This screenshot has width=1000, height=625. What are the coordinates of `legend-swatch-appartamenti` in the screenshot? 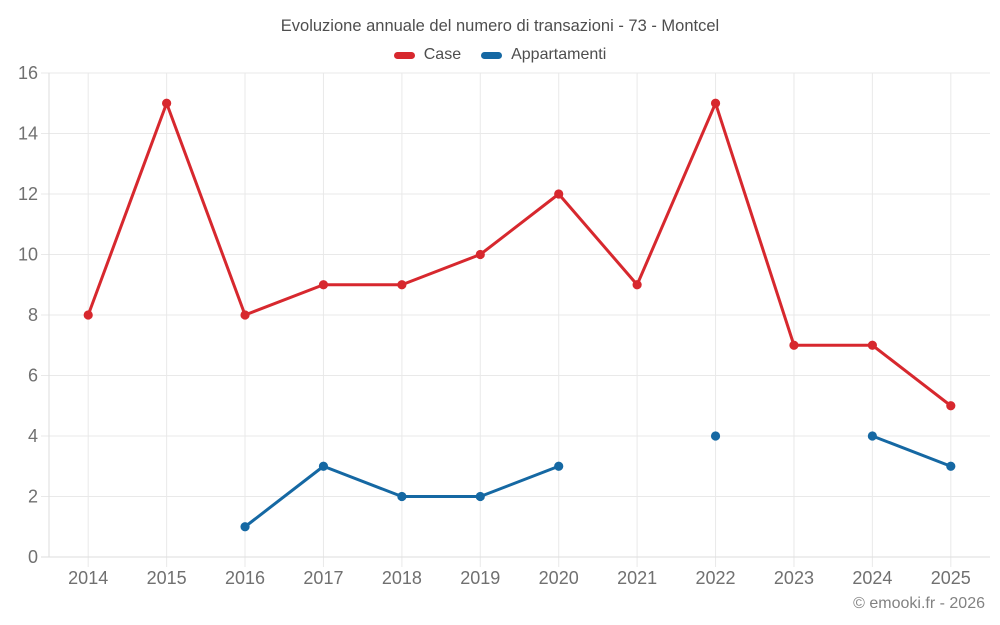 It's located at (492, 55).